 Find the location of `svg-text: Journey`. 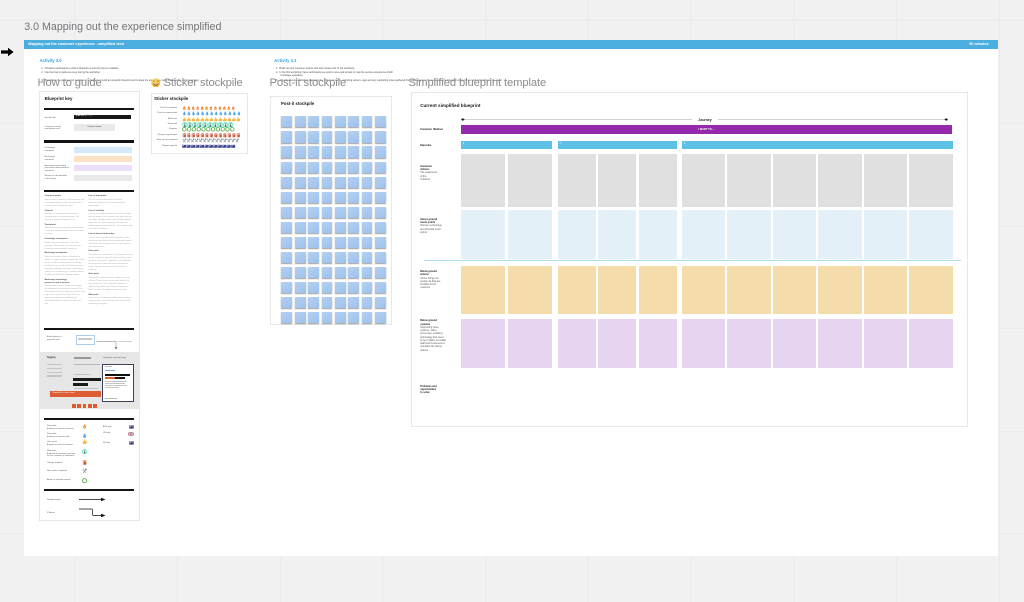

svg-text: Journey is located at coordinates (704, 120).